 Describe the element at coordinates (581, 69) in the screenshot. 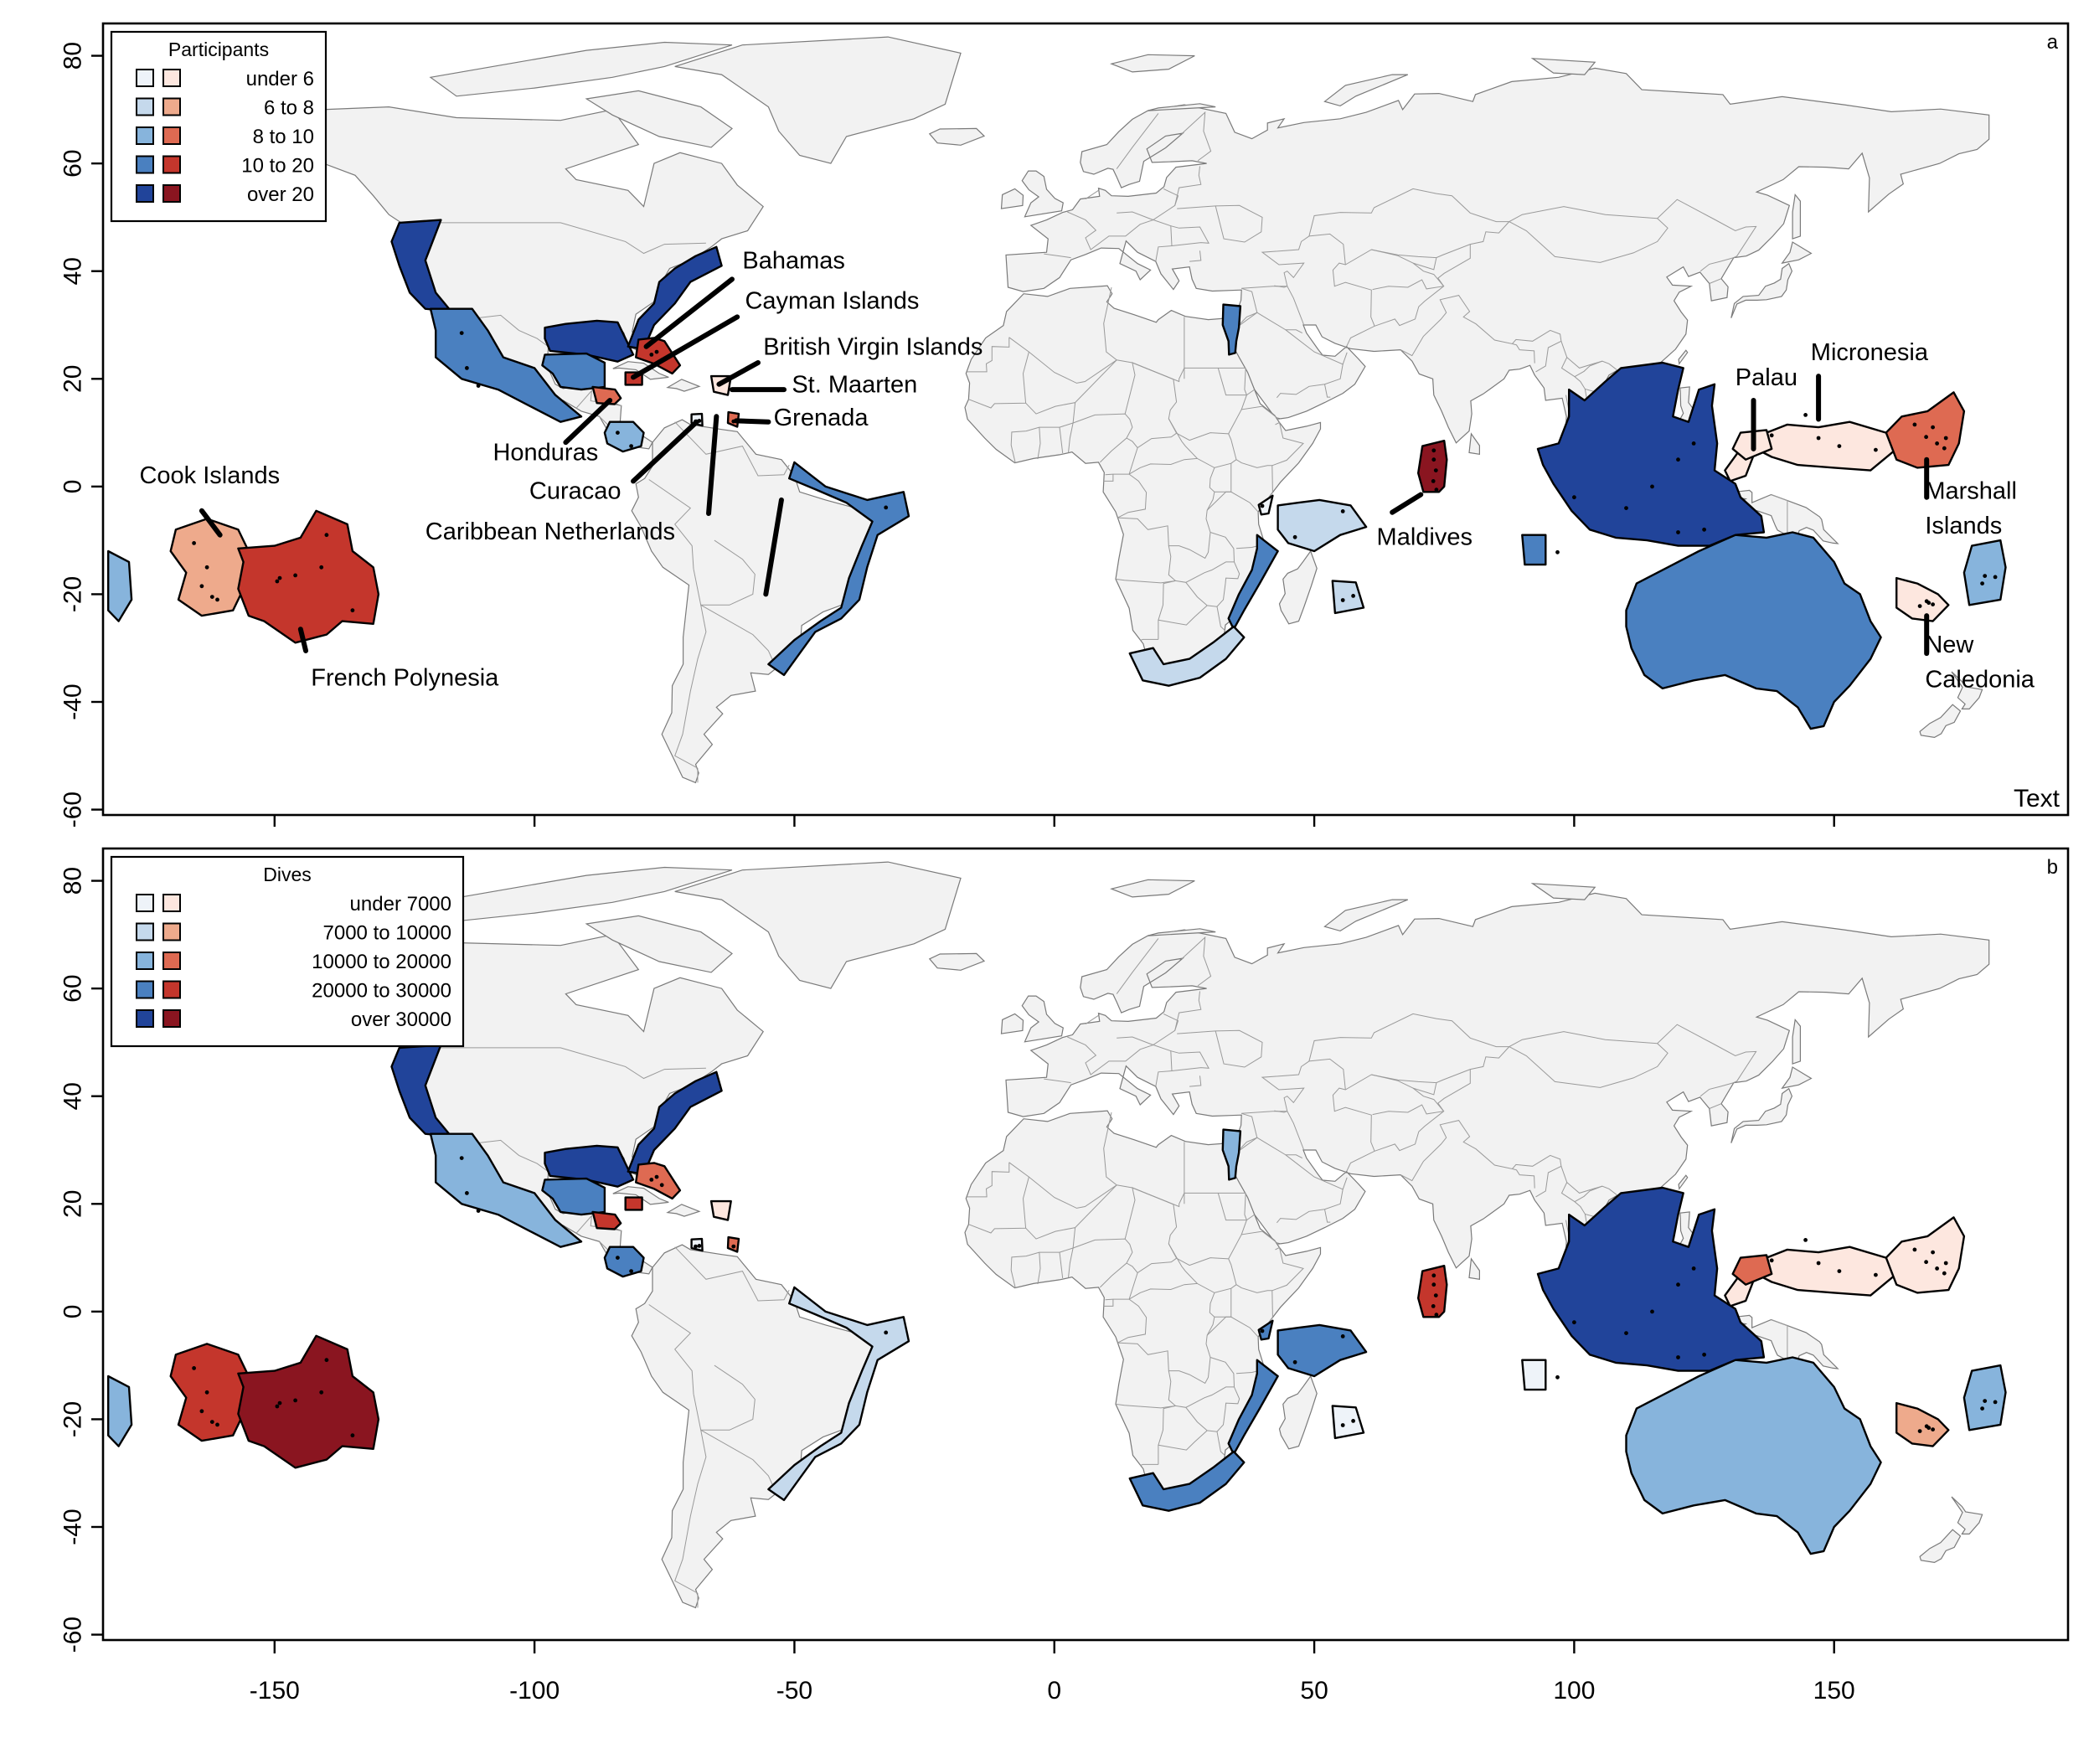

I see `land-arctic-islands` at that location.